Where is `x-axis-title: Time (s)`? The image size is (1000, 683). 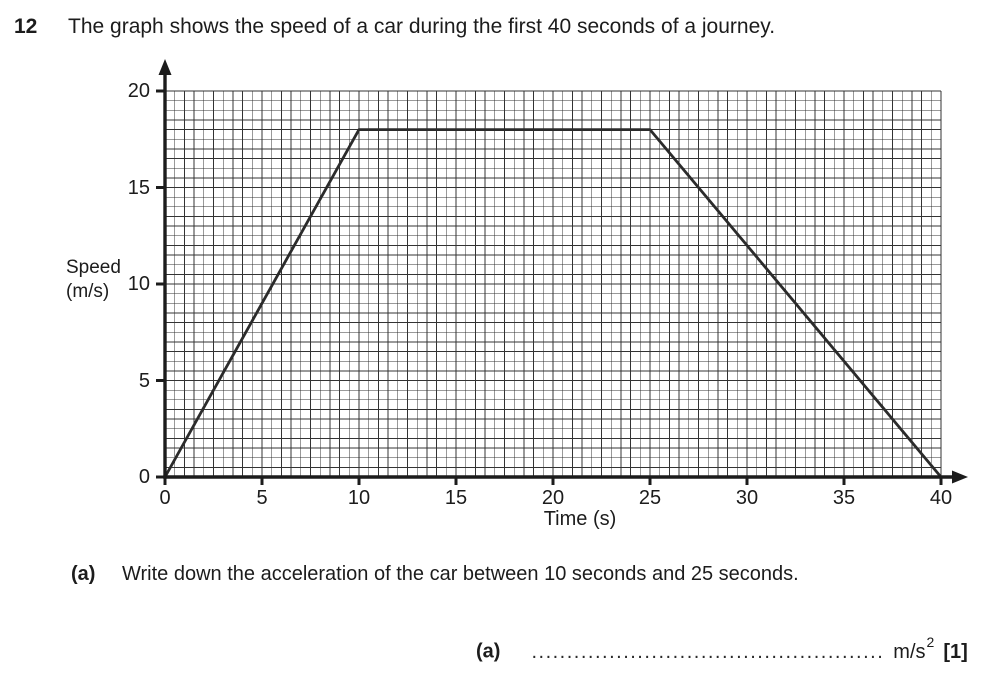
x-axis-title: Time (s) is located at coordinates (580, 519).